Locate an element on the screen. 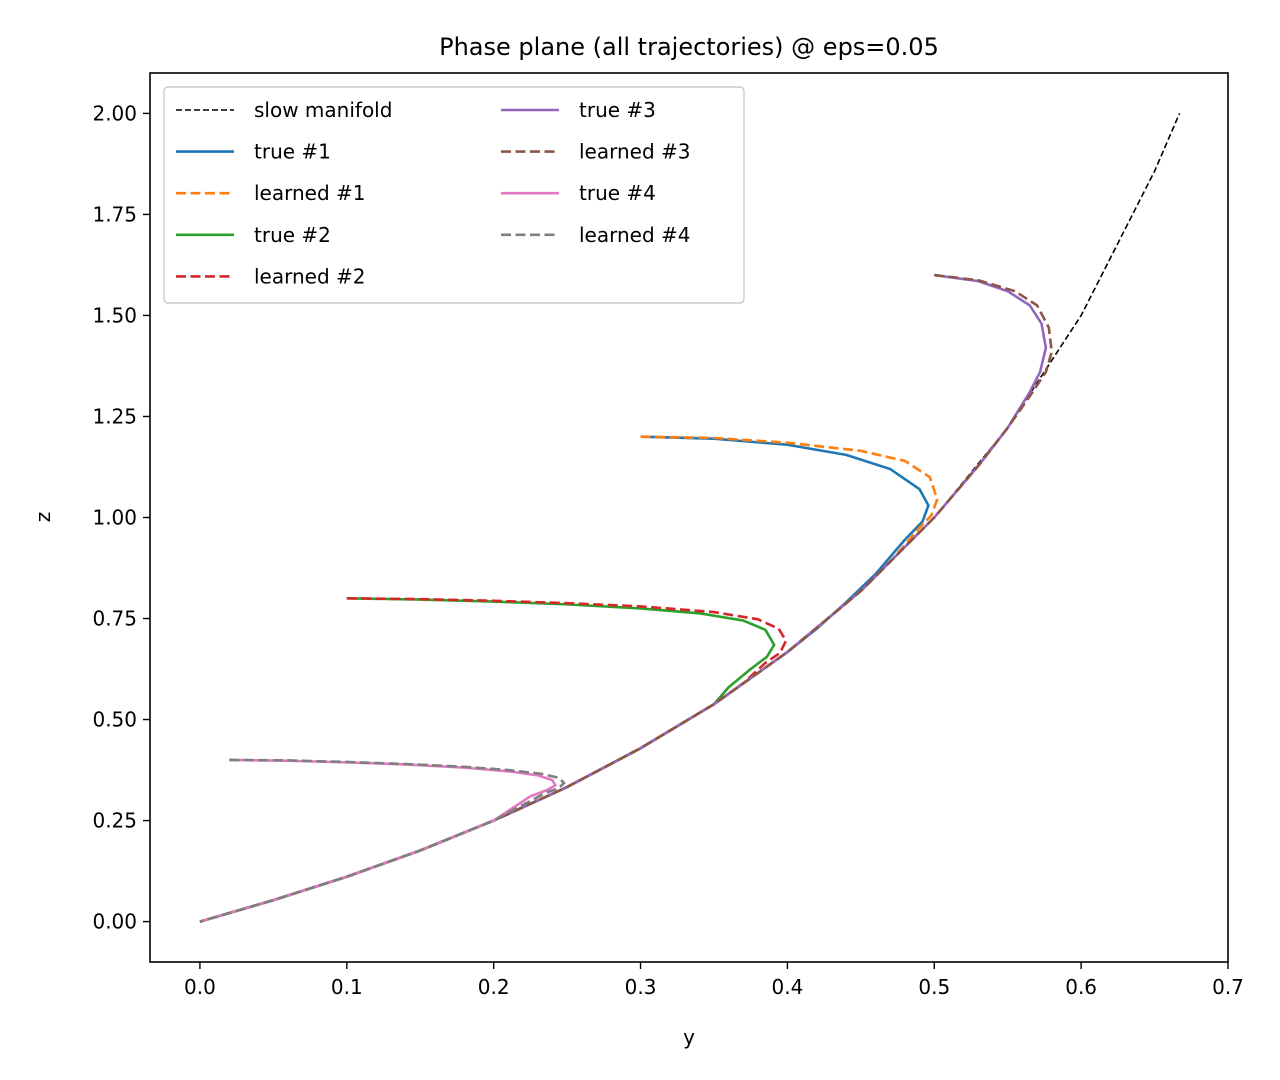  legend-entry-label: true #1 is located at coordinates (292, 152).